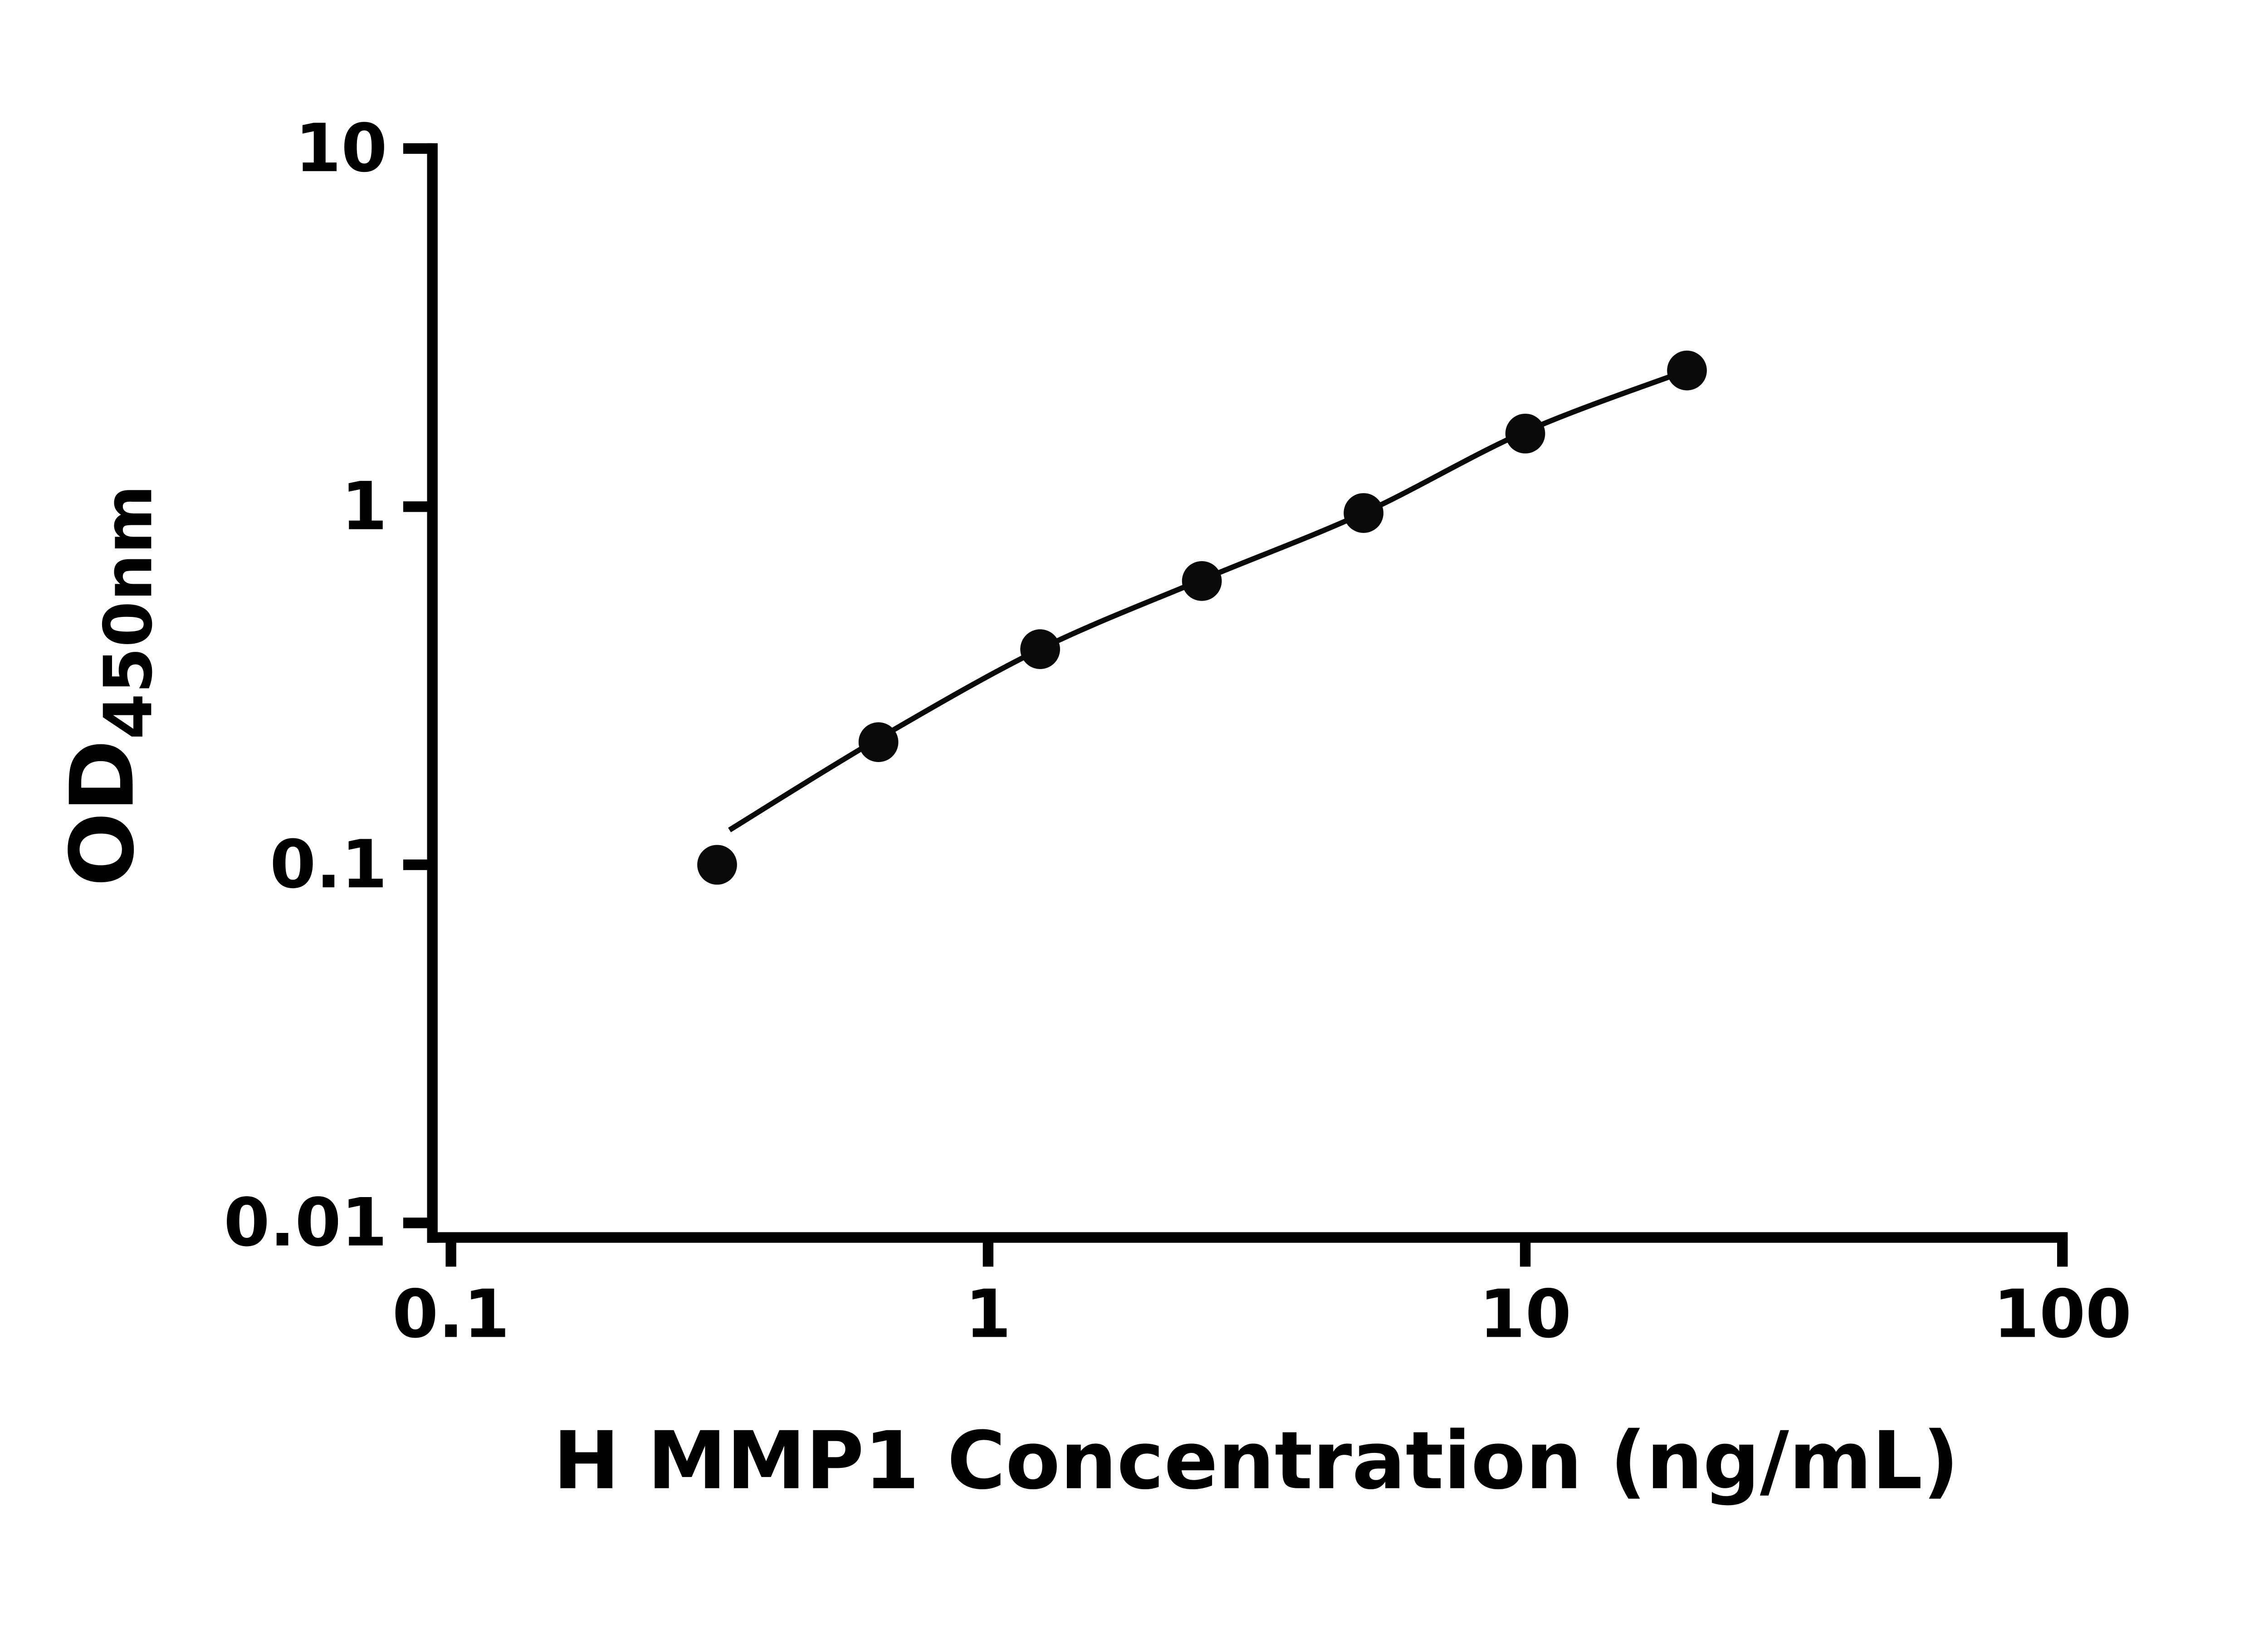  I want to click on y-tick-label: 10, so click(341, 148).